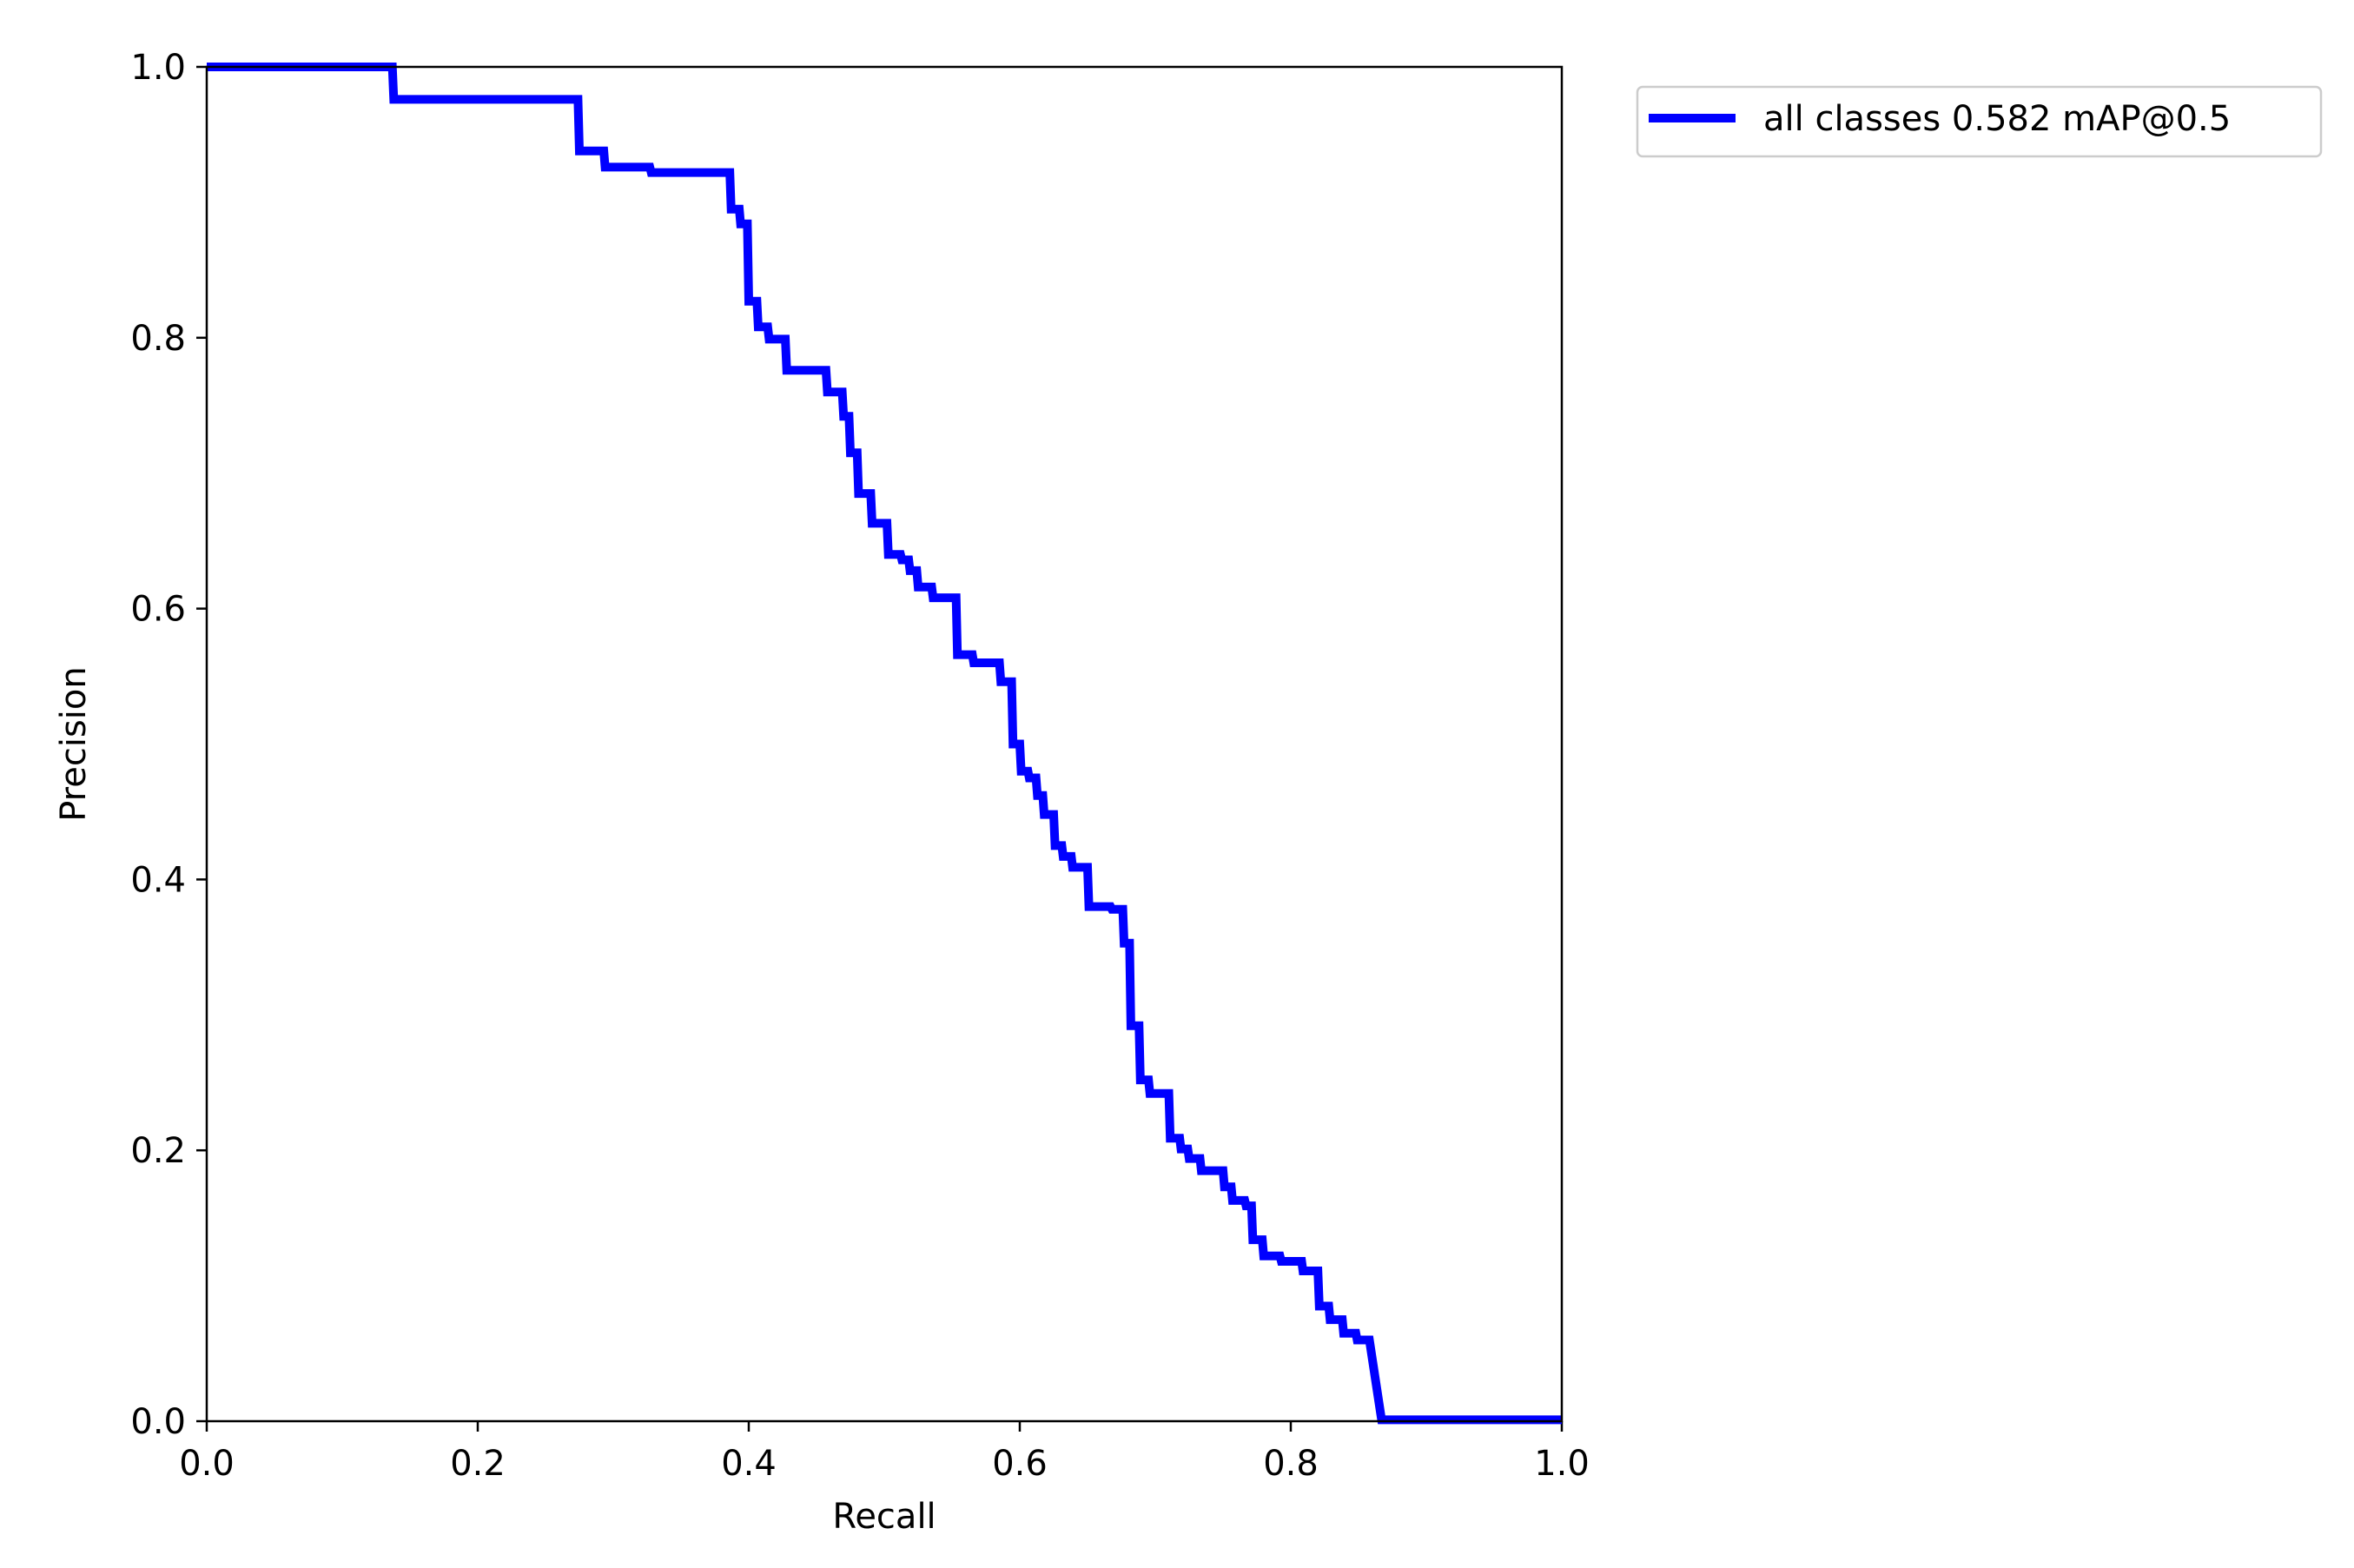 Image resolution: width=2354 pixels, height=1568 pixels. I want to click on y-tick-label: 0.2, so click(158, 1151).